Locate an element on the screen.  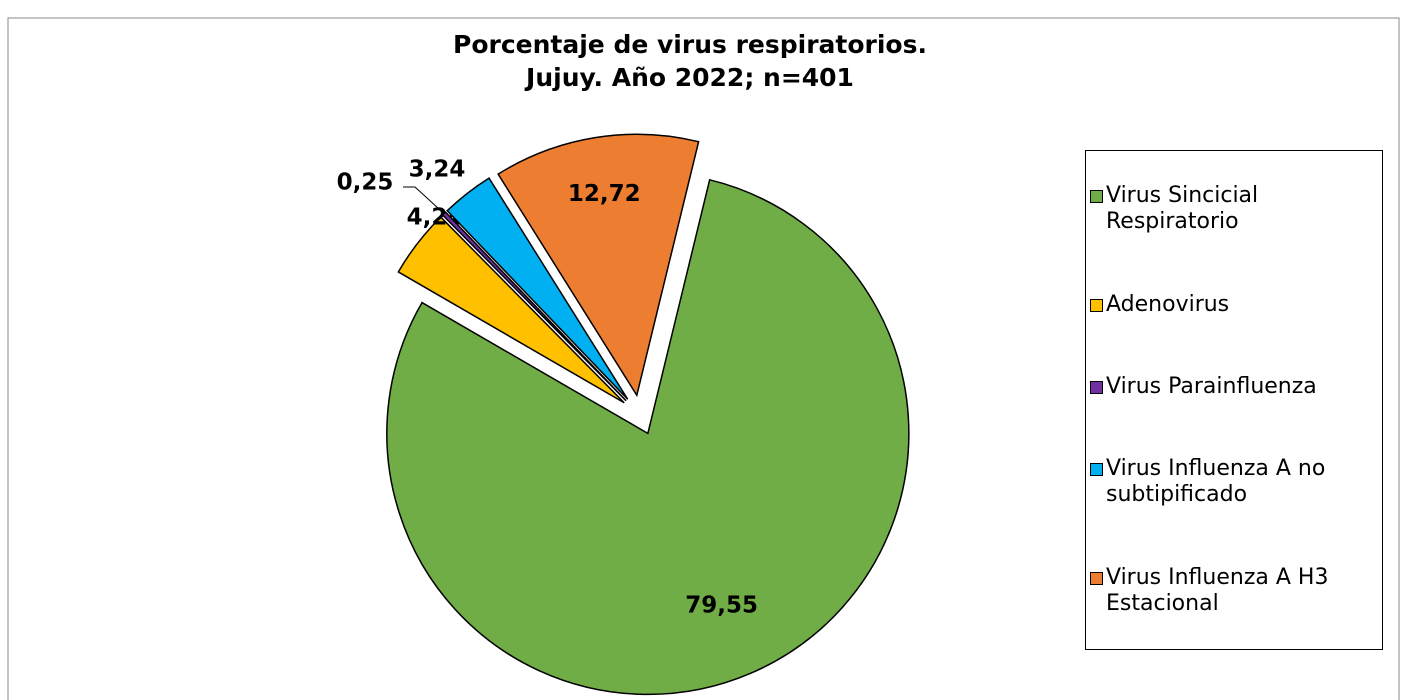
legend-entry: Virus Sincicial Respiratorio is located at coordinates (1236, 209).